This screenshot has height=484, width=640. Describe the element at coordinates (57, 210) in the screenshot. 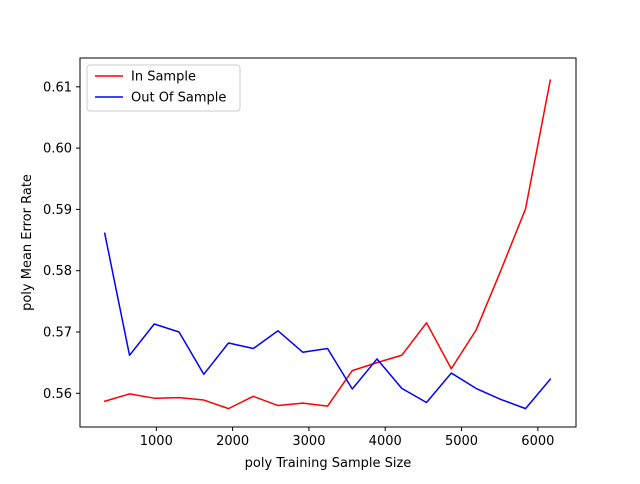

I see `y-tick-label: 0.59` at that location.